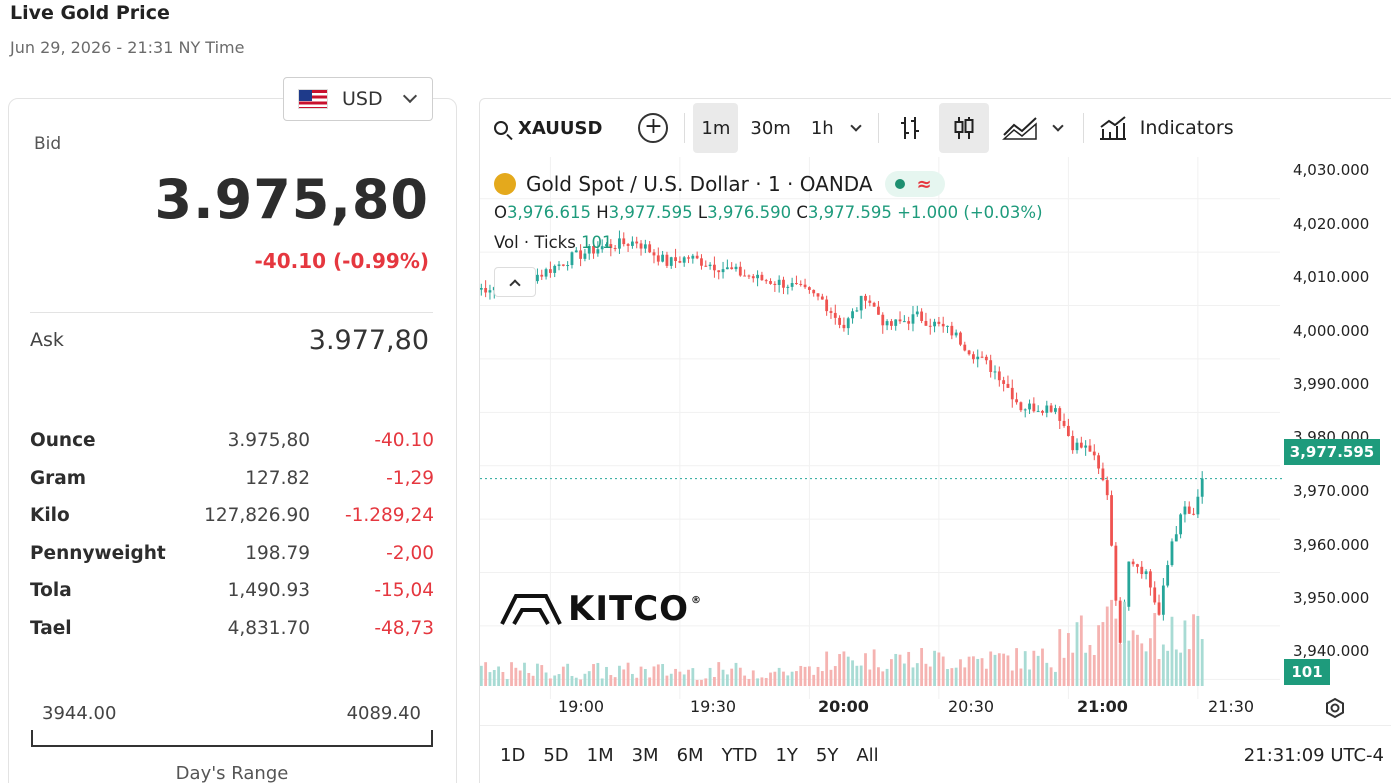 The width and height of the screenshot is (1391, 783). Describe the element at coordinates (513, 755) in the screenshot. I see `range-1d: 1D` at that location.